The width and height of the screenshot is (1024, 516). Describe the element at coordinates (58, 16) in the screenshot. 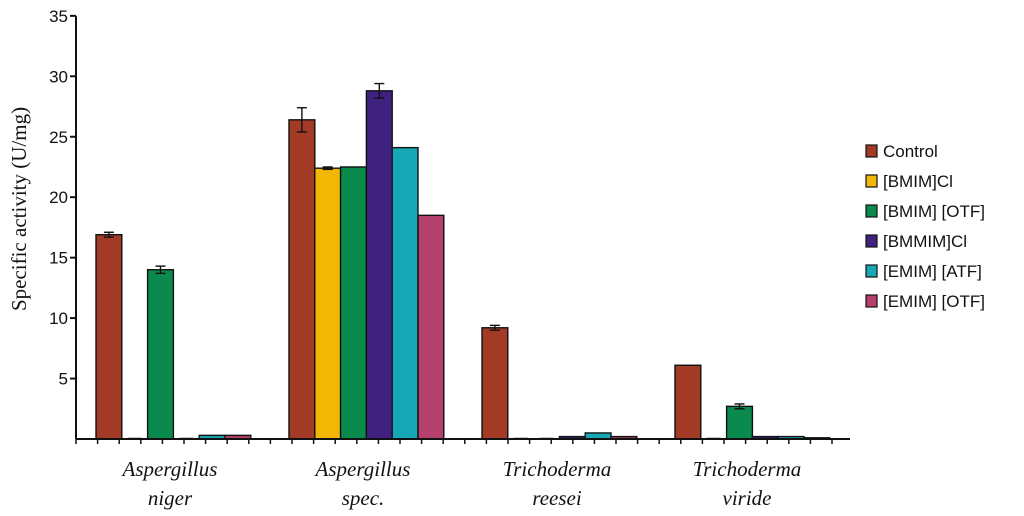

I see `y-tick-label: 35` at that location.